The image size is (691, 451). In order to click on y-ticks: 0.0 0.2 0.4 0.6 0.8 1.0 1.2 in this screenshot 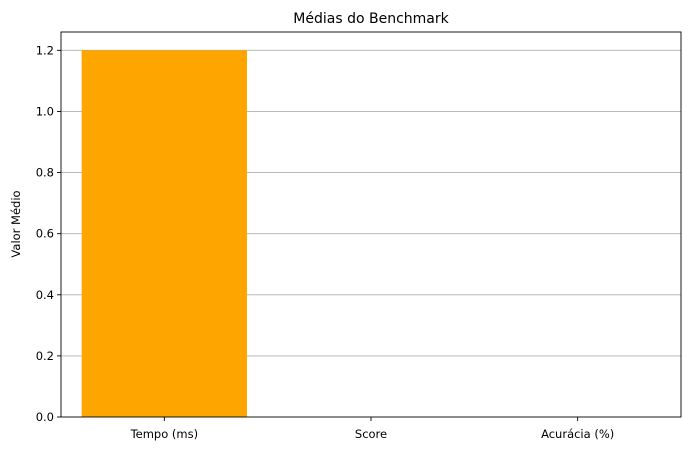, I will do `click(48, 233)`.